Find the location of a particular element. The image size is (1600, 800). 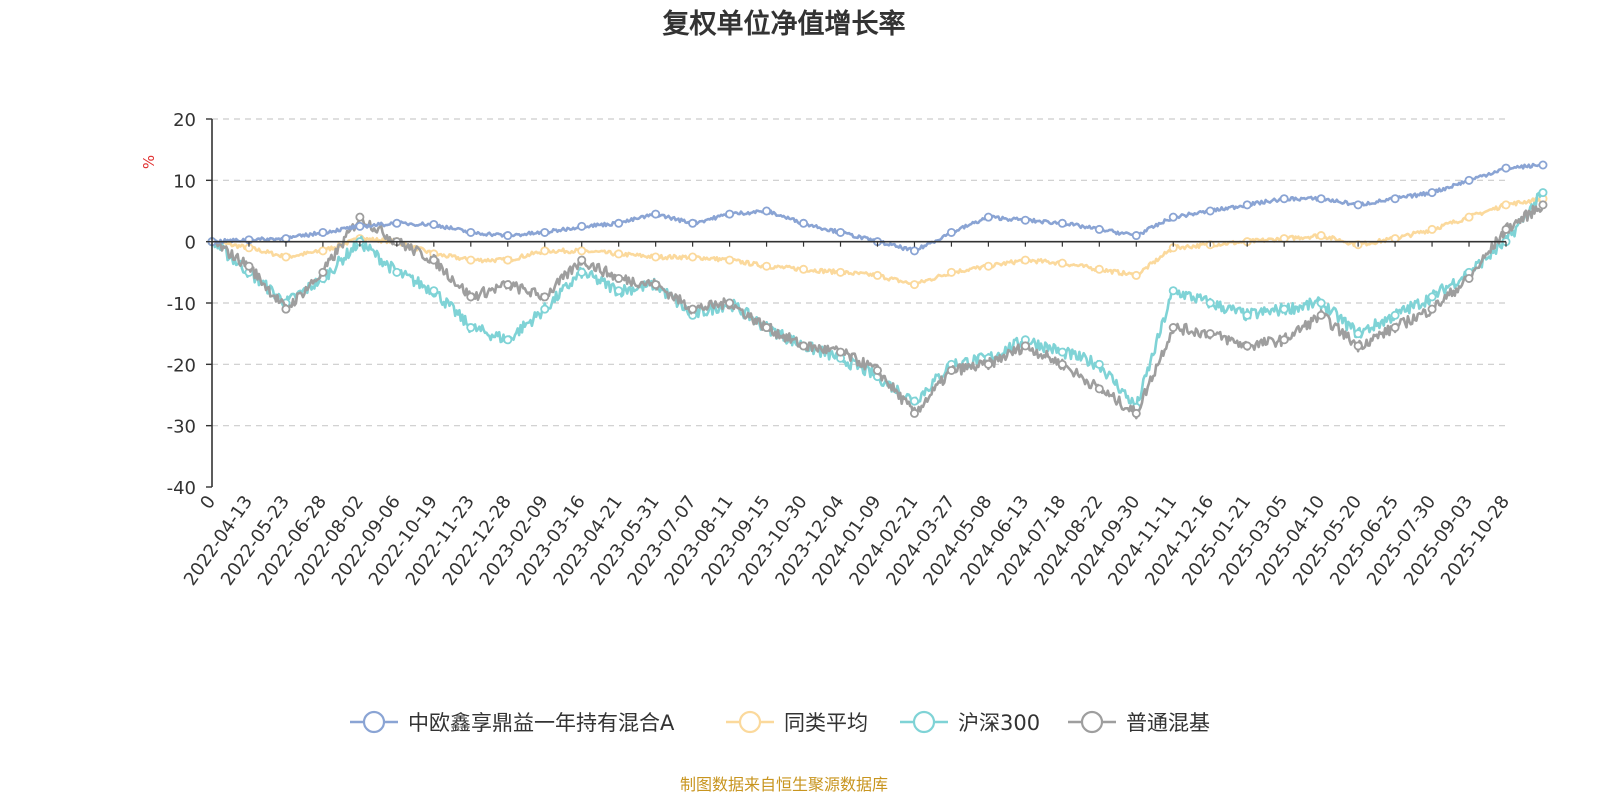

y-tick-label: -20 is located at coordinates (181, 365).